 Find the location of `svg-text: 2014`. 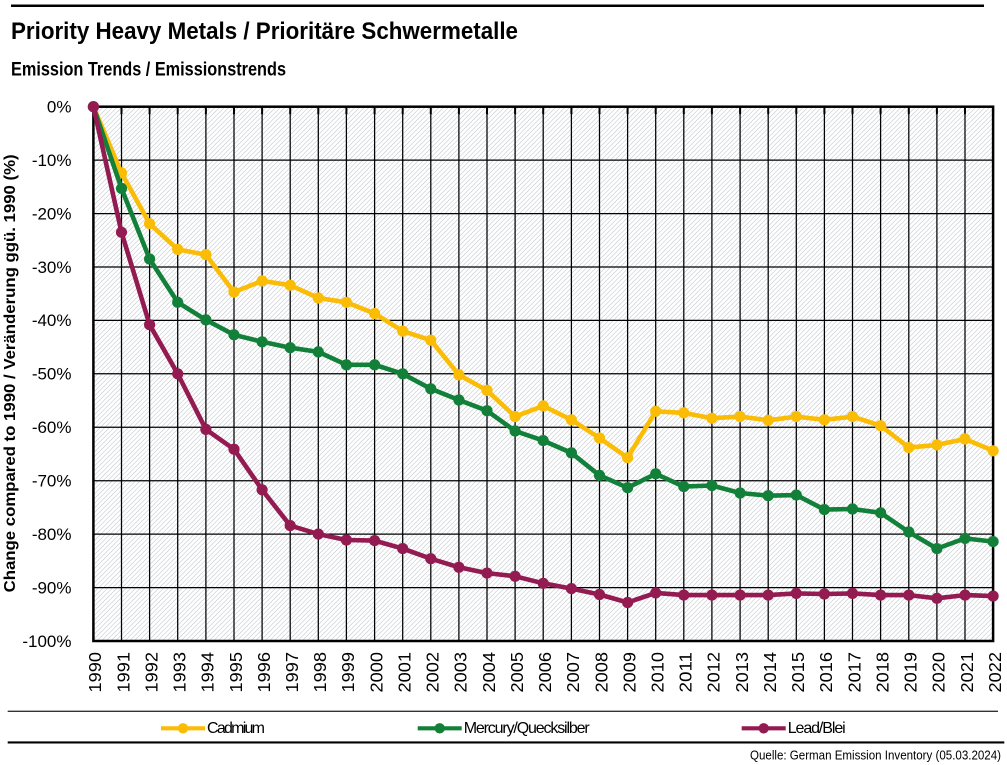

svg-text: 2014 is located at coordinates (770, 672).